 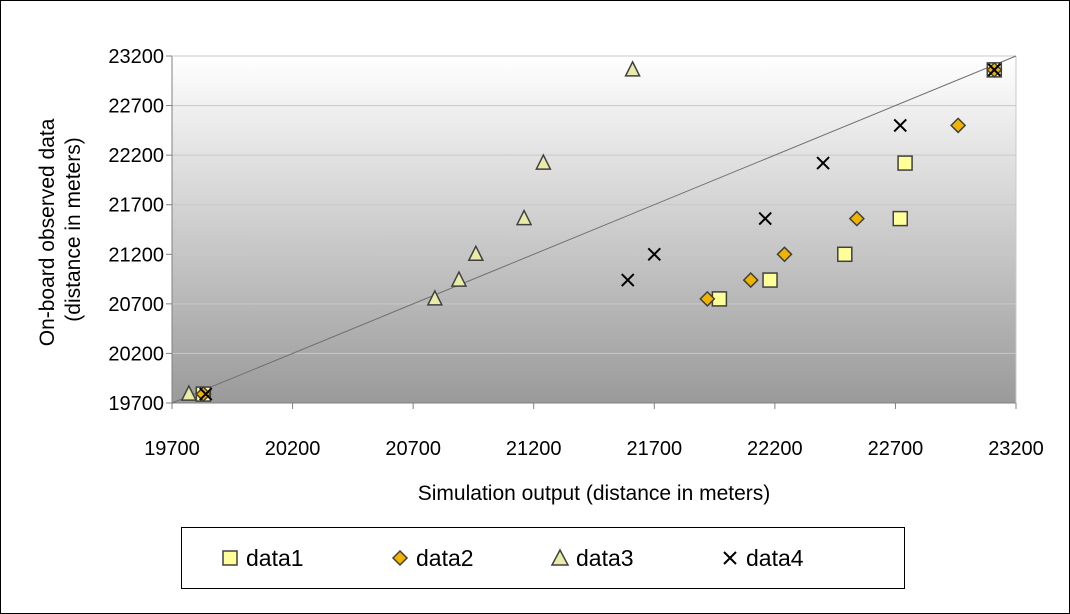 I want to click on x-tick-label: 21700, so click(x=654, y=449).